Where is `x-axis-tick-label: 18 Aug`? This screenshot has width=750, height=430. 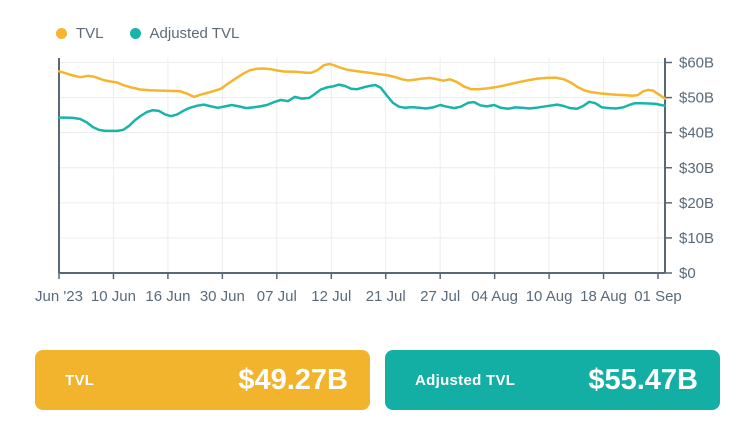
x-axis-tick-label: 18 Aug is located at coordinates (603, 296).